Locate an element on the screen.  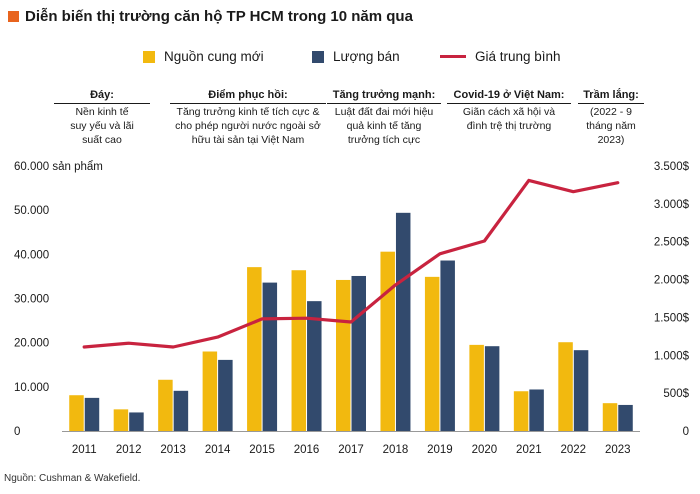
legend-item-sold: Lượng bán is located at coordinates (356, 56).